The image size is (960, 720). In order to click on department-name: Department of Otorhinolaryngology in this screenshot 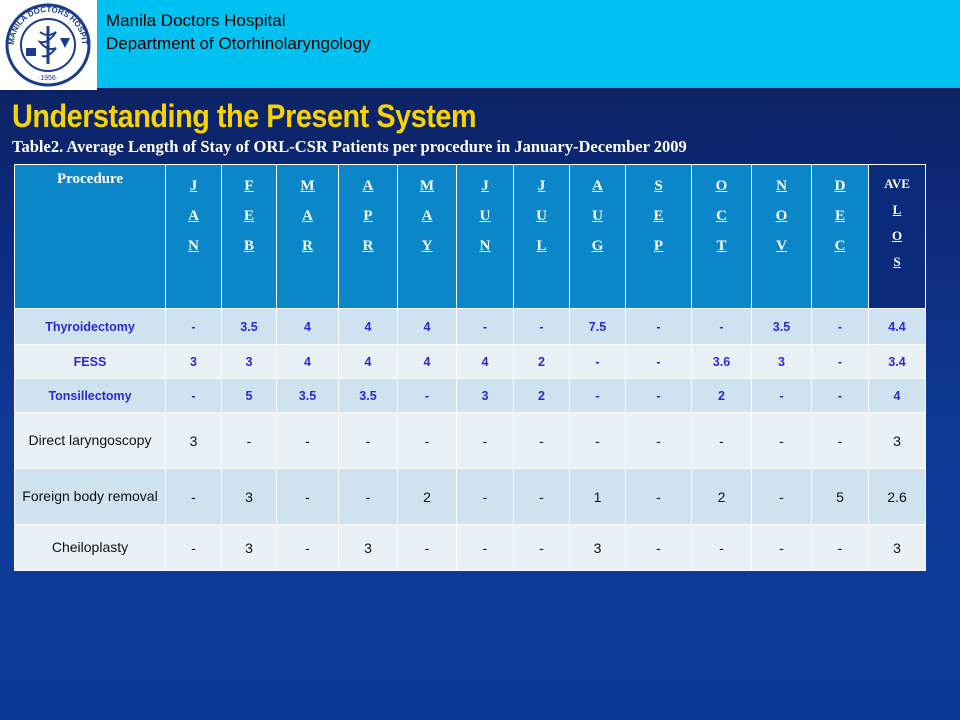, I will do `click(238, 43)`.